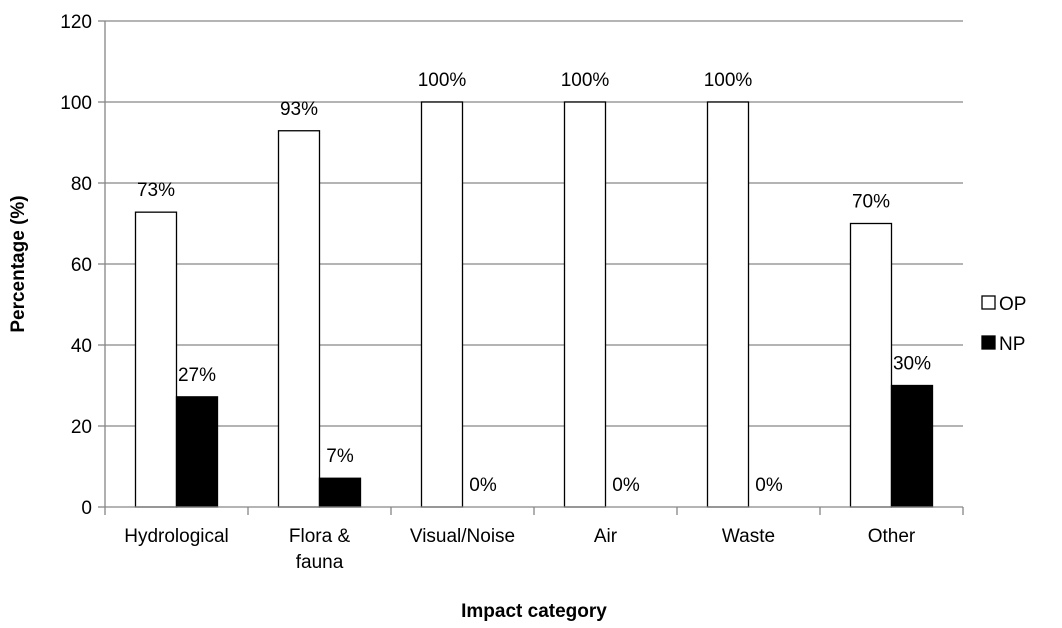 The image size is (1062, 628). What do you see at coordinates (1012, 304) in the screenshot?
I see `legend-label-op: OP` at bounding box center [1012, 304].